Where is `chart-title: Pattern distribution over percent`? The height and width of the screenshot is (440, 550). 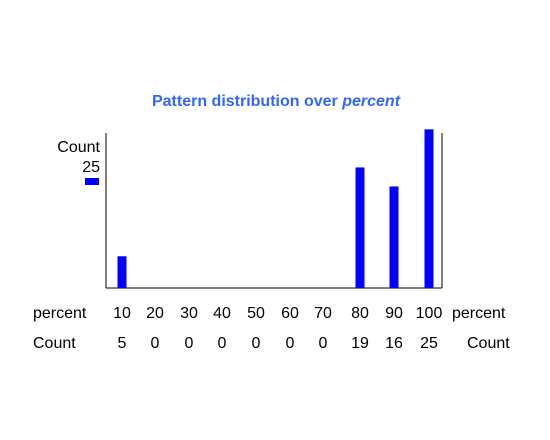 chart-title: Pattern distribution over percent is located at coordinates (276, 101).